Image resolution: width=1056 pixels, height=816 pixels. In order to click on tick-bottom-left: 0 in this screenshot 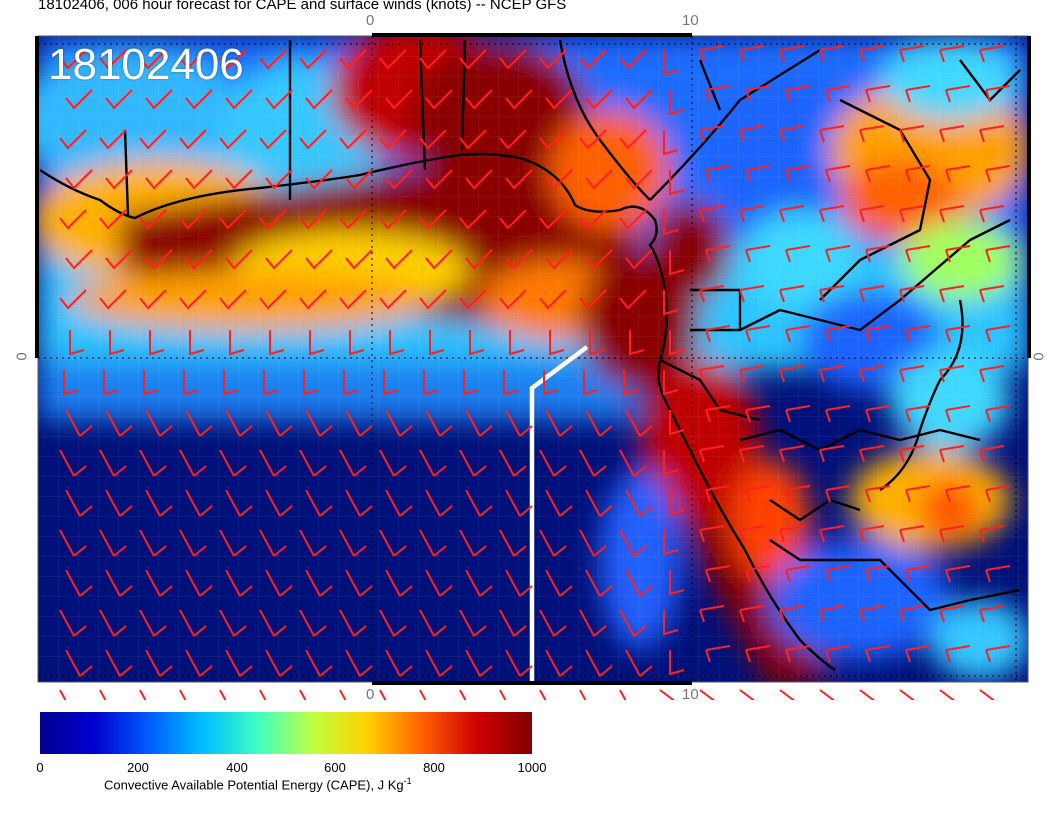, I will do `click(370, 694)`.